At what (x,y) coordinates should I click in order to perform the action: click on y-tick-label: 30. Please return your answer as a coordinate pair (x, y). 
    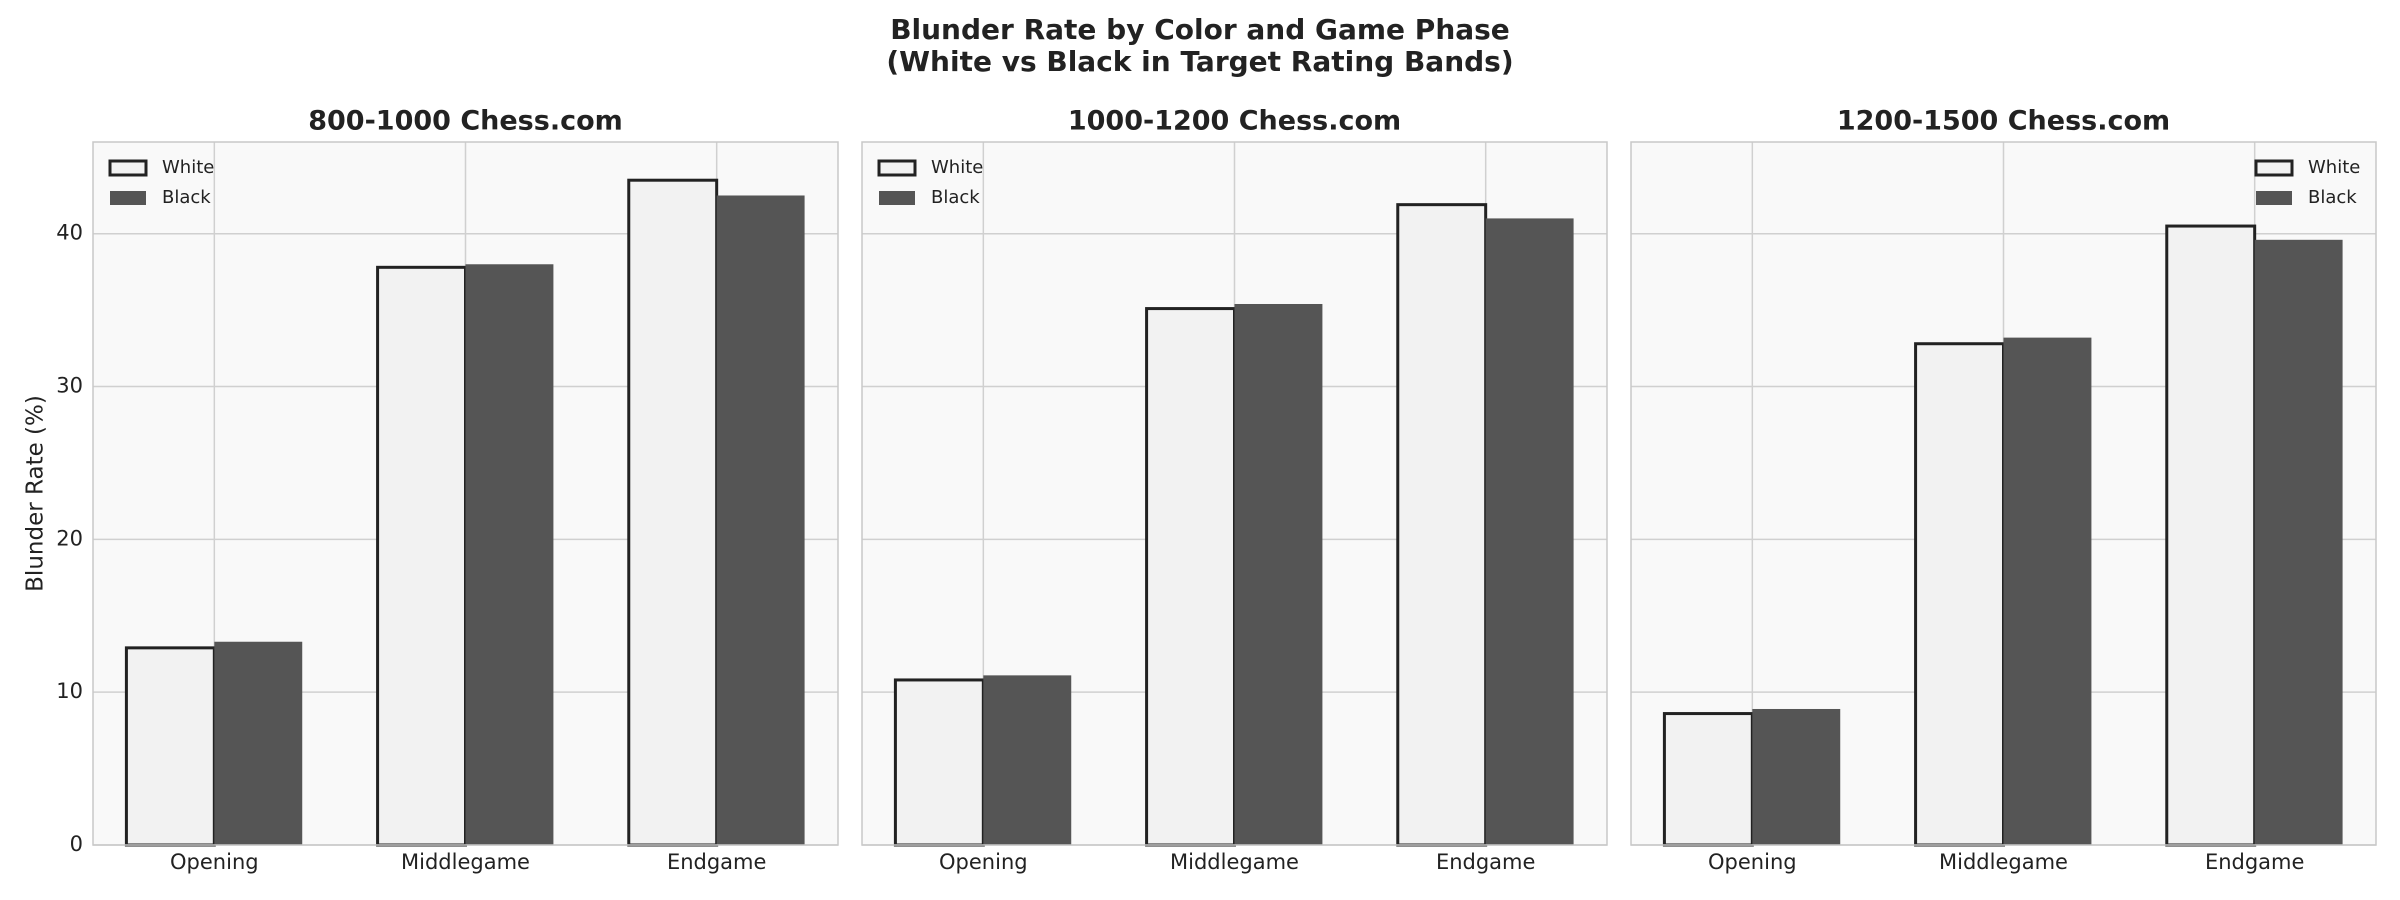
    Looking at the image, I should click on (69, 386).